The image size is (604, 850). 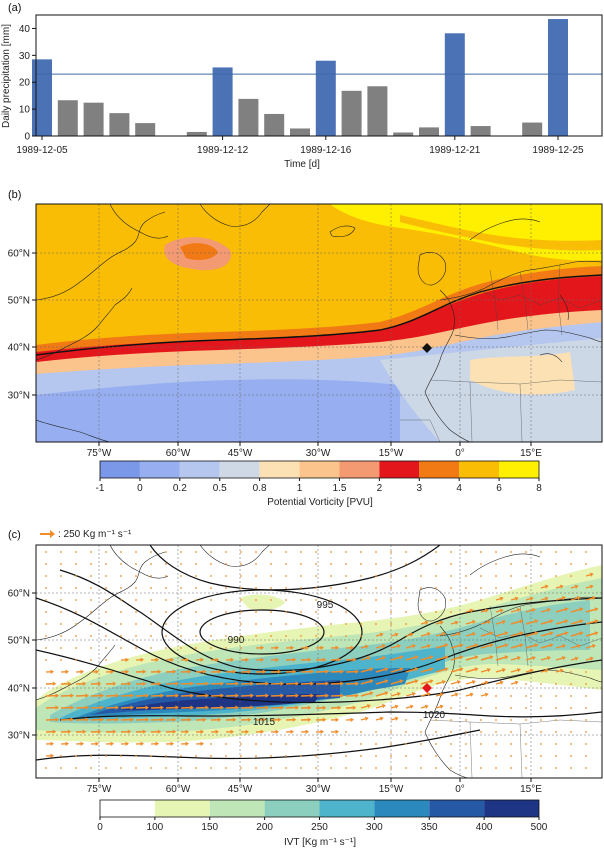 What do you see at coordinates (302, 164) in the screenshot?
I see `x-axis-label: Time [d]` at bounding box center [302, 164].